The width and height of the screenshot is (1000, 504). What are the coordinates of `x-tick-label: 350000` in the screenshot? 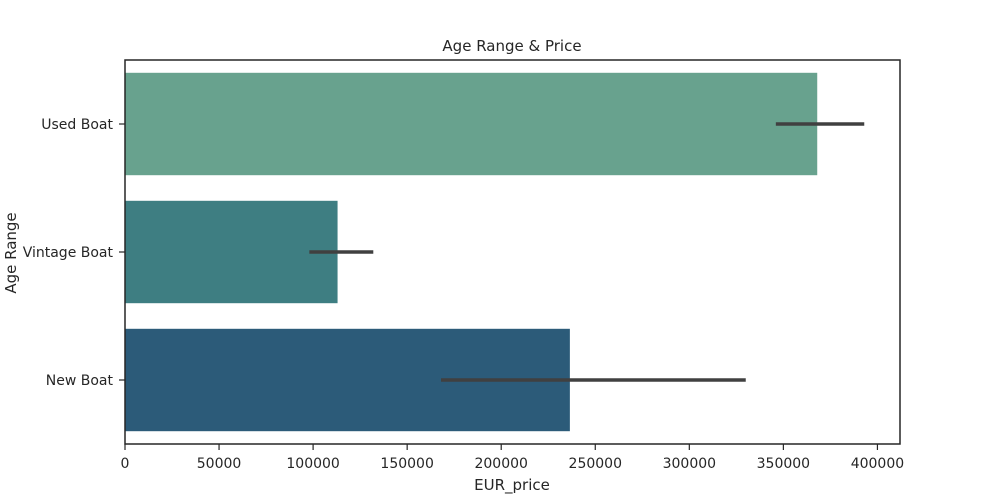 It's located at (783, 464).